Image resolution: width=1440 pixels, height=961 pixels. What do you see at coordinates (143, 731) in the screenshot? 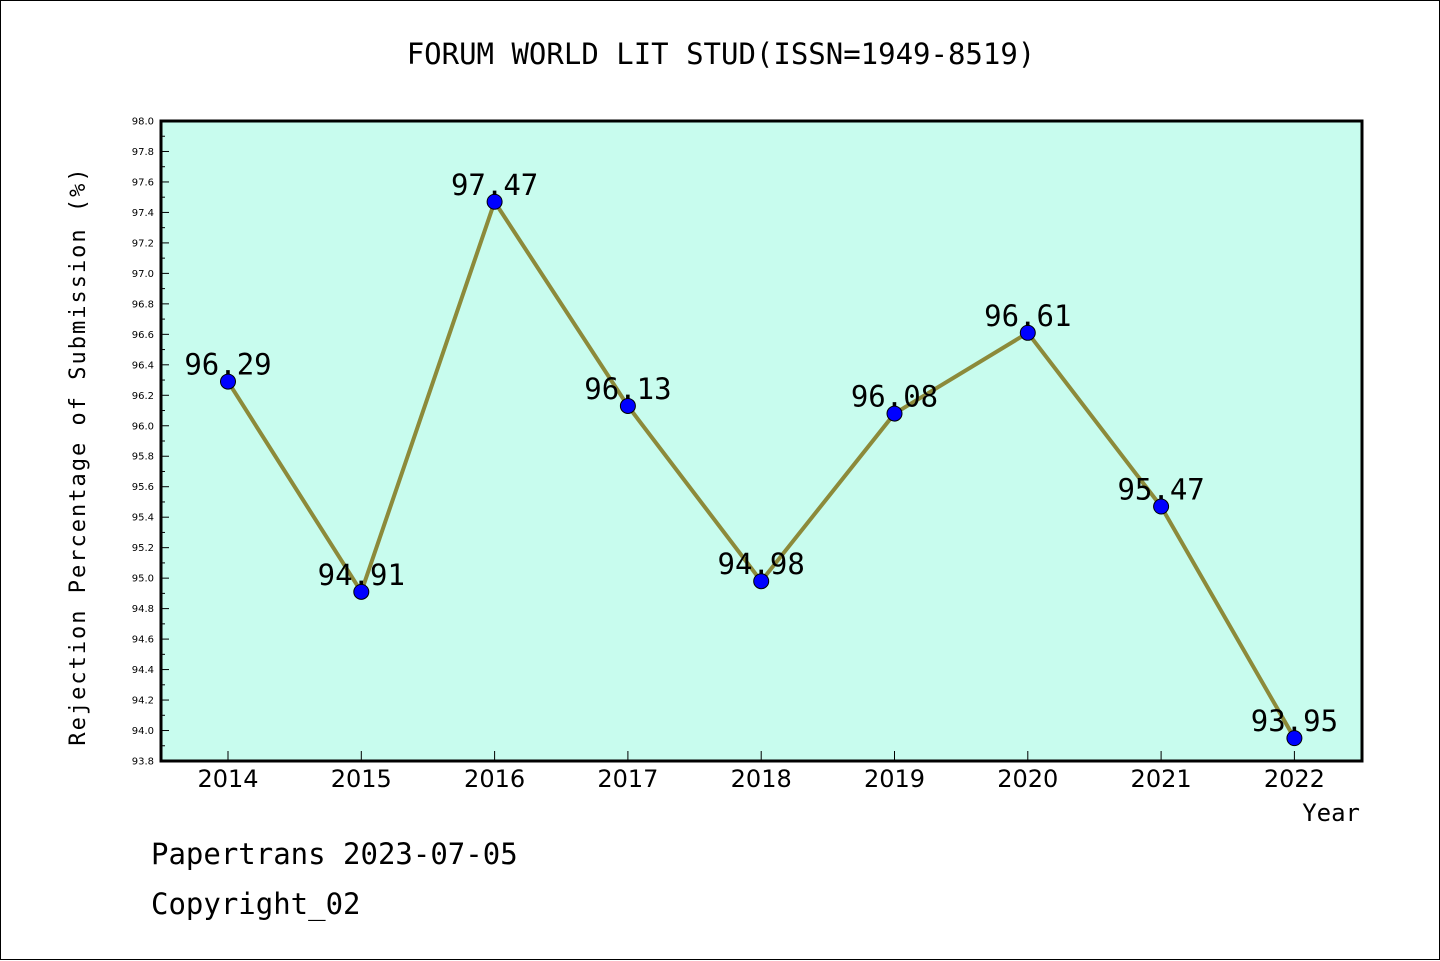
I see `y-tick-label: 94.0` at bounding box center [143, 731].